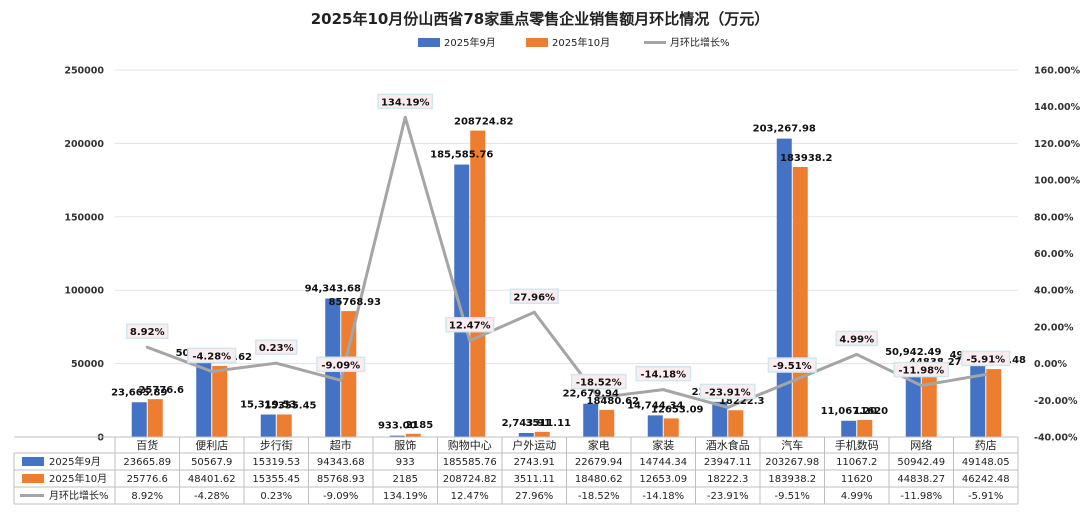 The width and height of the screenshot is (1080, 514). Describe the element at coordinates (792, 479) in the screenshot. I see `table-cell: 183938.2` at that location.